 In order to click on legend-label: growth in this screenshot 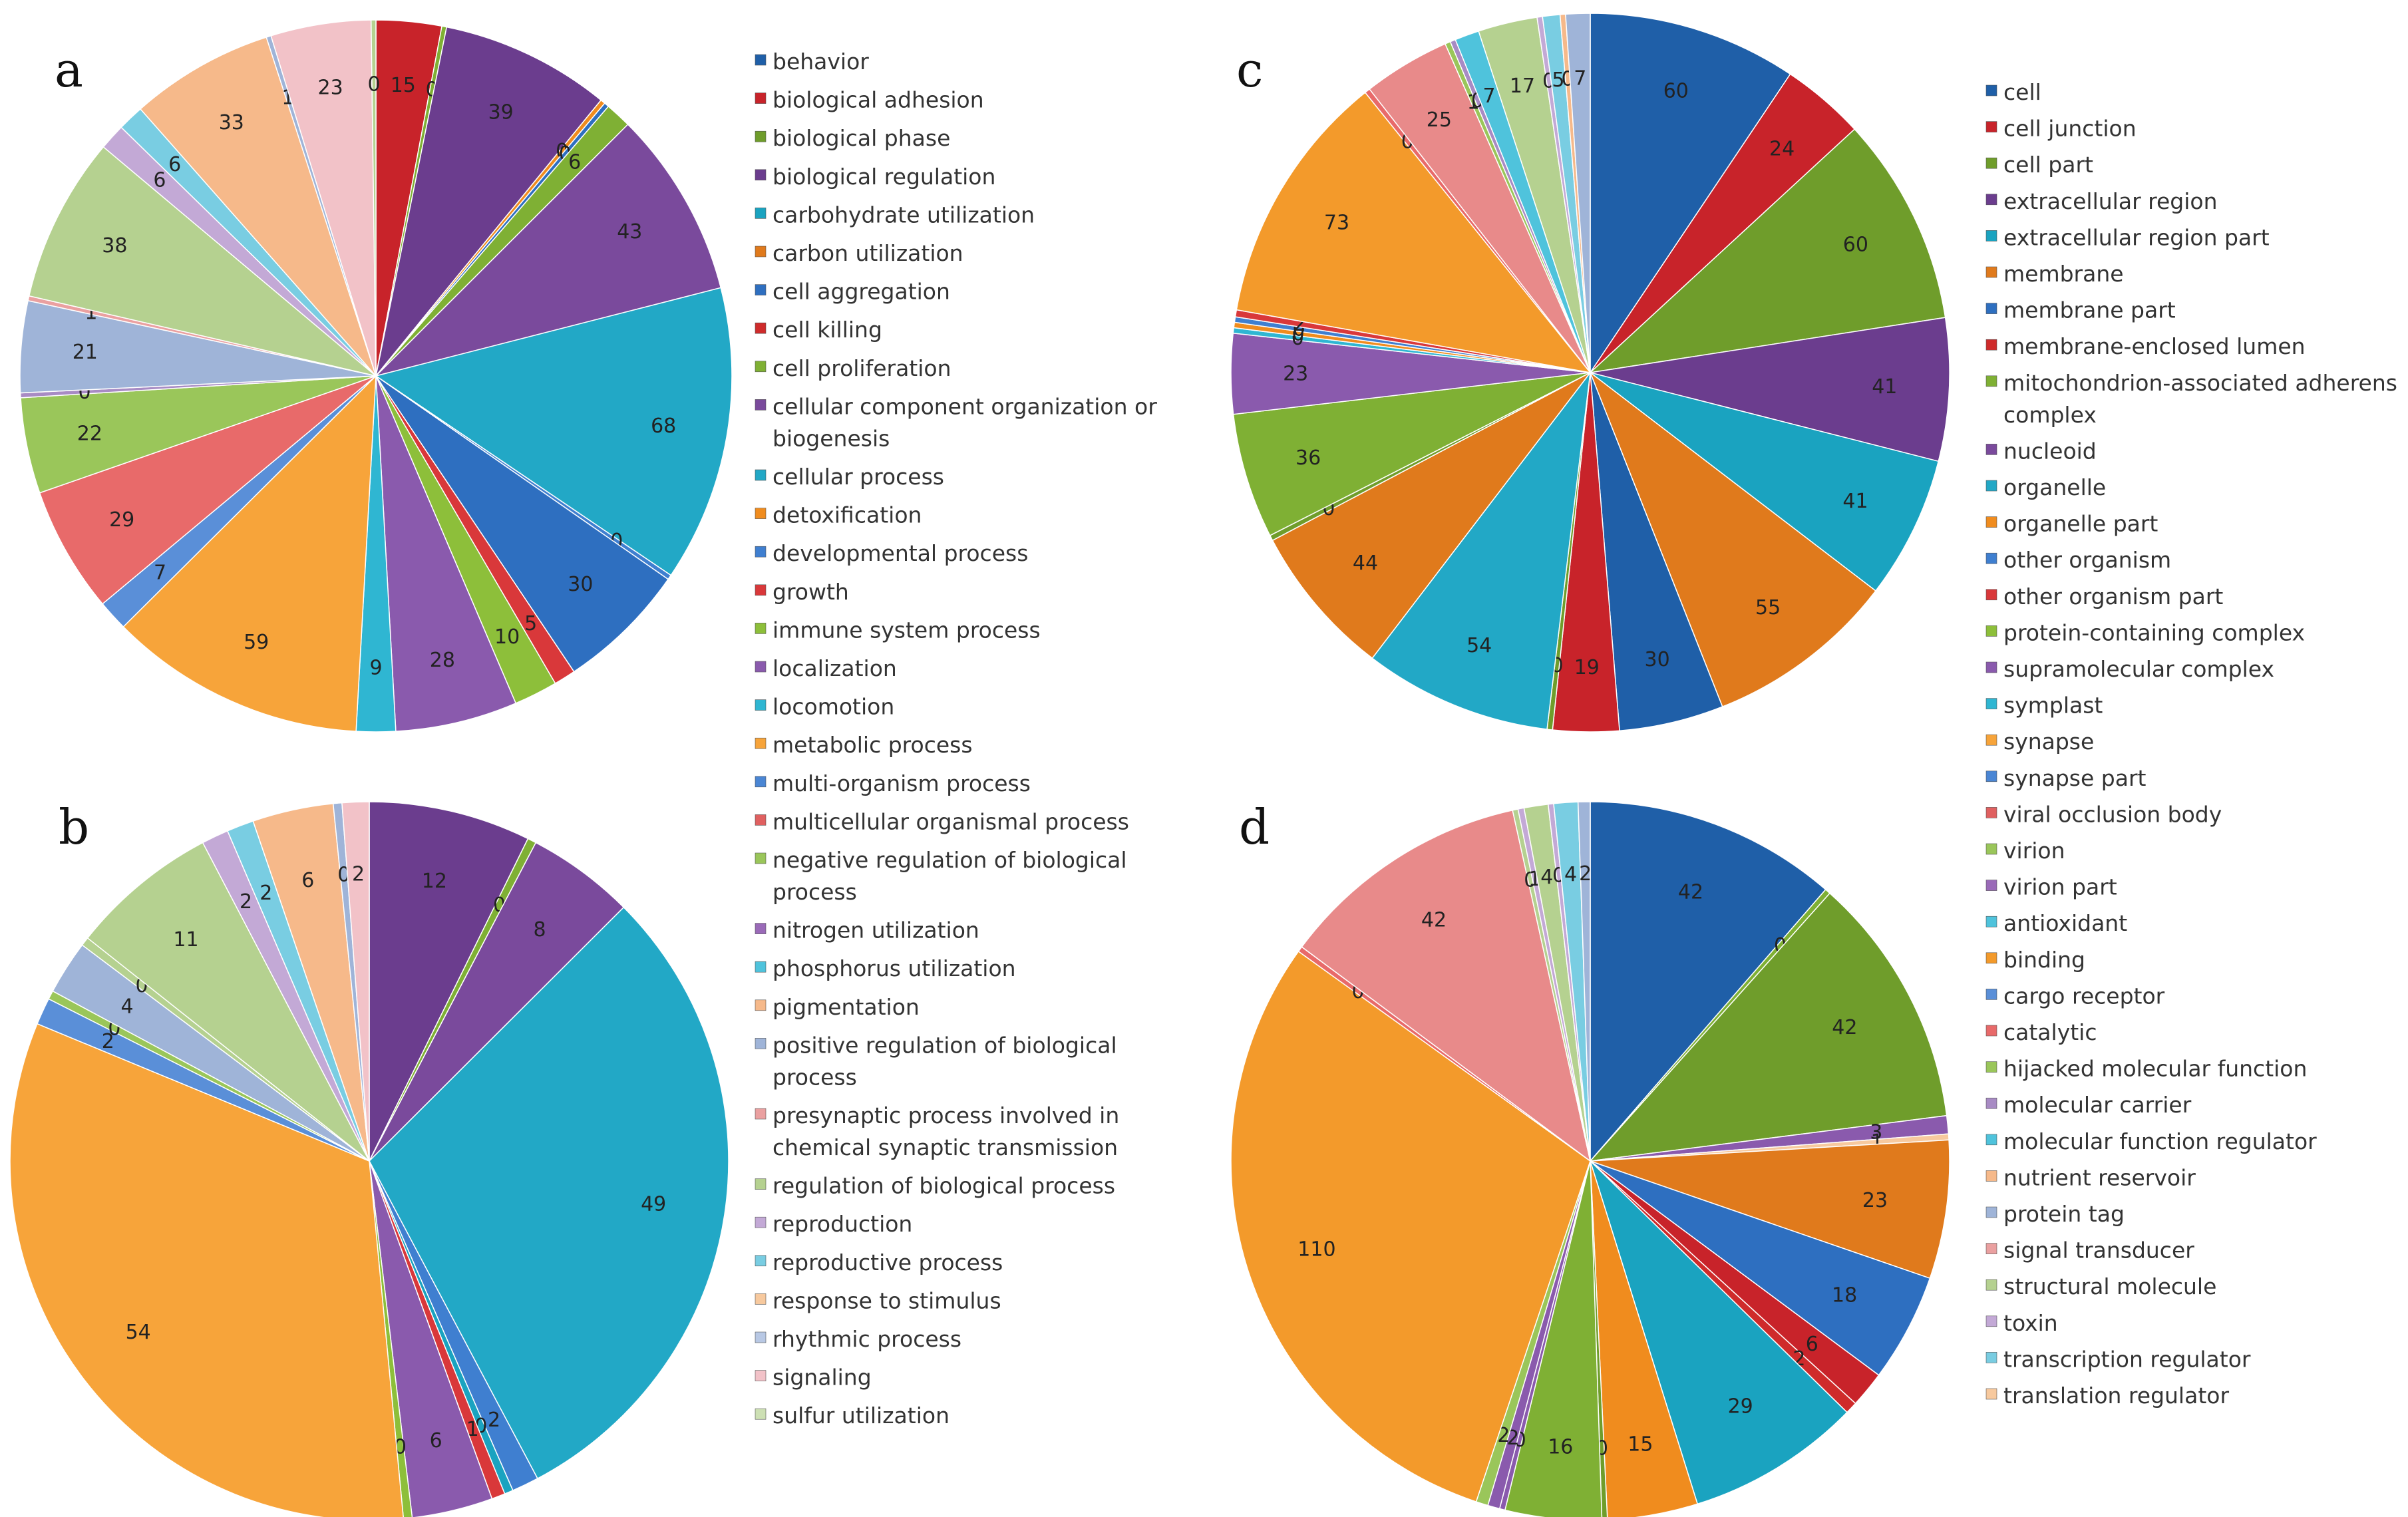, I will do `click(811, 592)`.